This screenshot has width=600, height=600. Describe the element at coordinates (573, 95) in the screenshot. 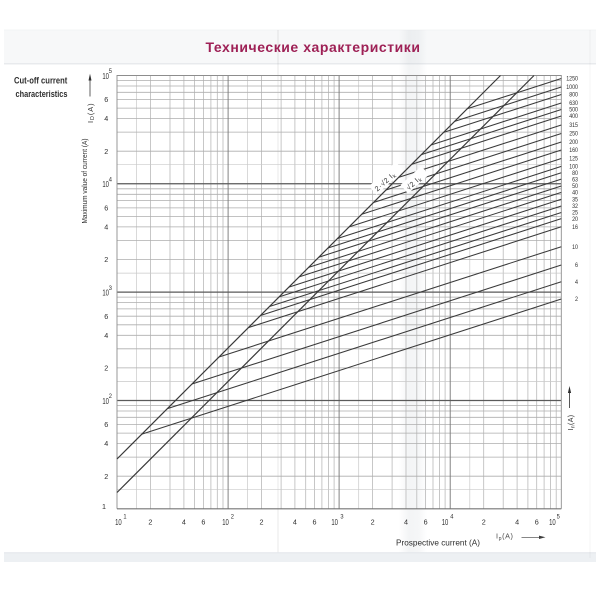

I see `svg-text: 800` at that location.